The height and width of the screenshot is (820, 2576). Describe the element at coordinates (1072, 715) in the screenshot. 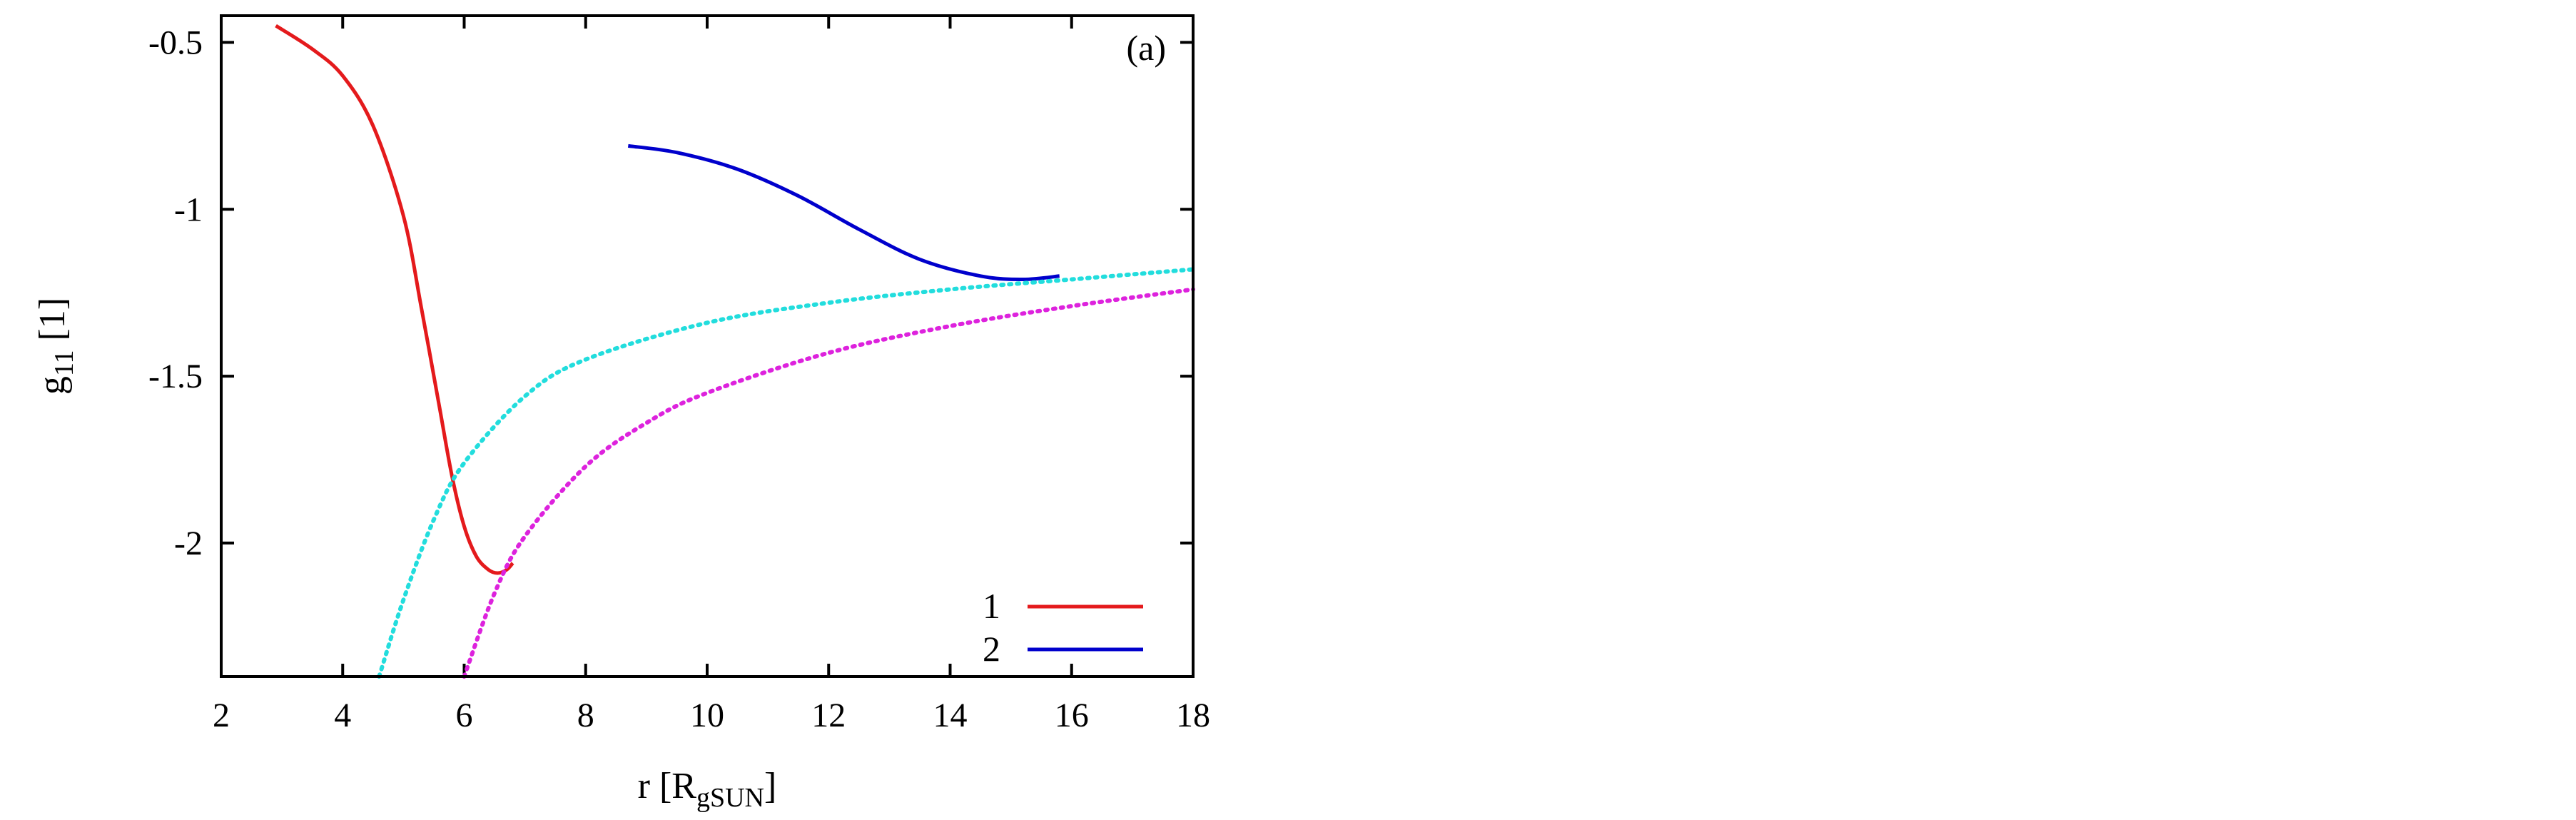

I see `x-tick-label: 16` at that location.